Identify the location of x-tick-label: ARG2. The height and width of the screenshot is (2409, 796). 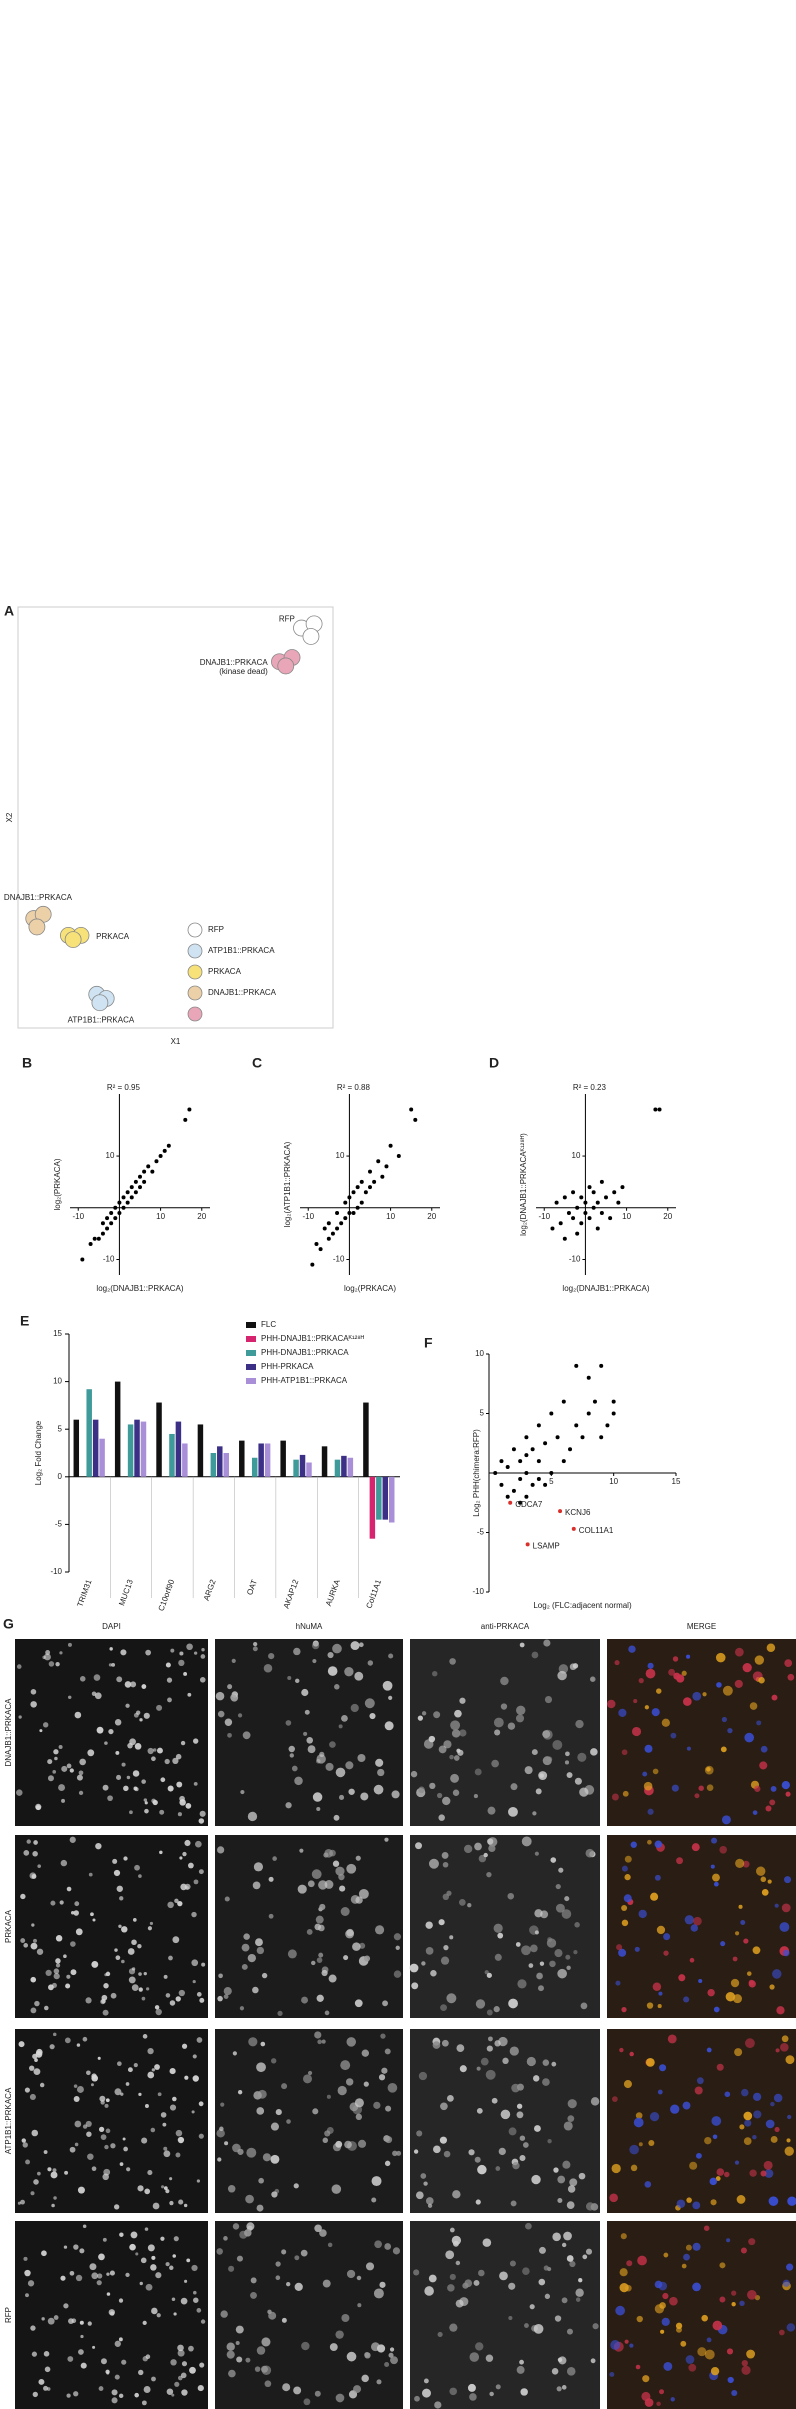
(210, 1590).